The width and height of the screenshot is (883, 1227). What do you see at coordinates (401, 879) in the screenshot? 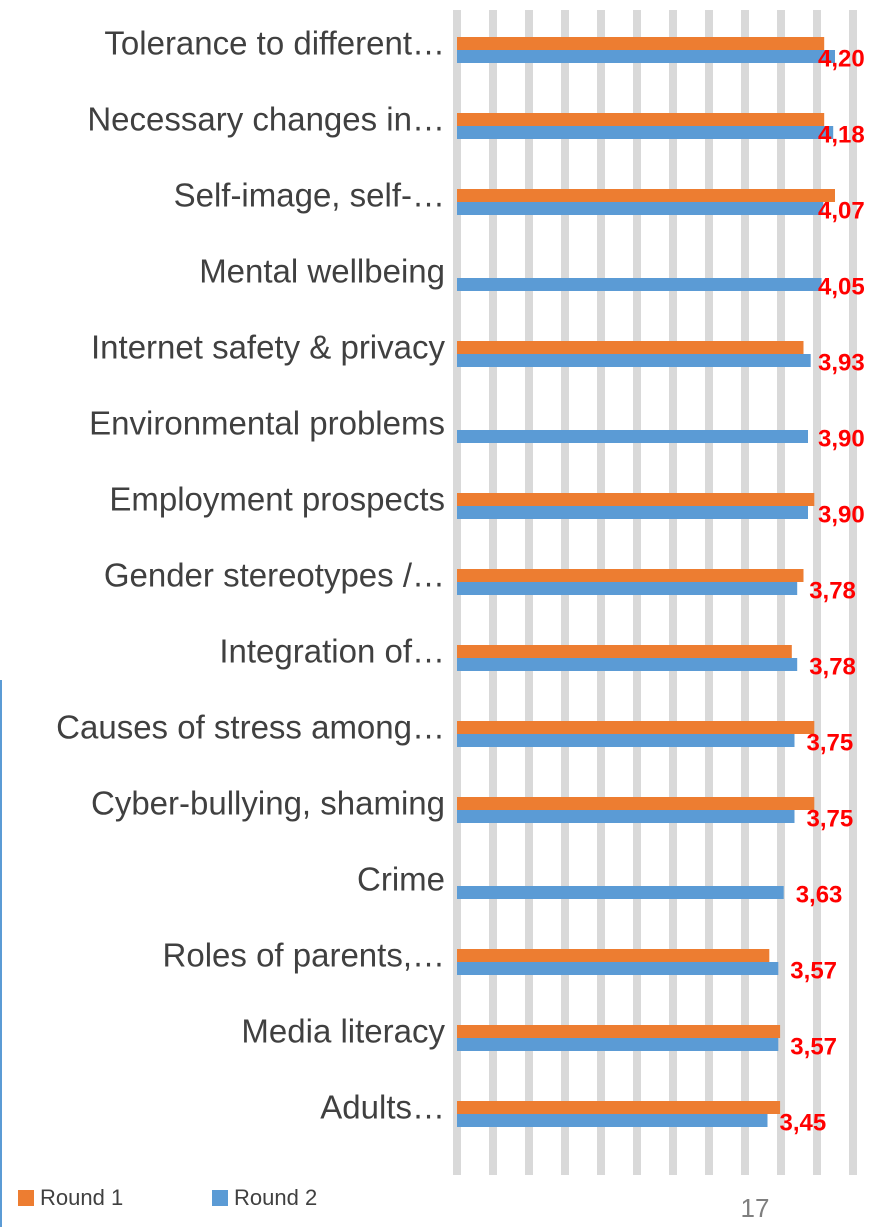
I see `category-label: Crime` at bounding box center [401, 879].